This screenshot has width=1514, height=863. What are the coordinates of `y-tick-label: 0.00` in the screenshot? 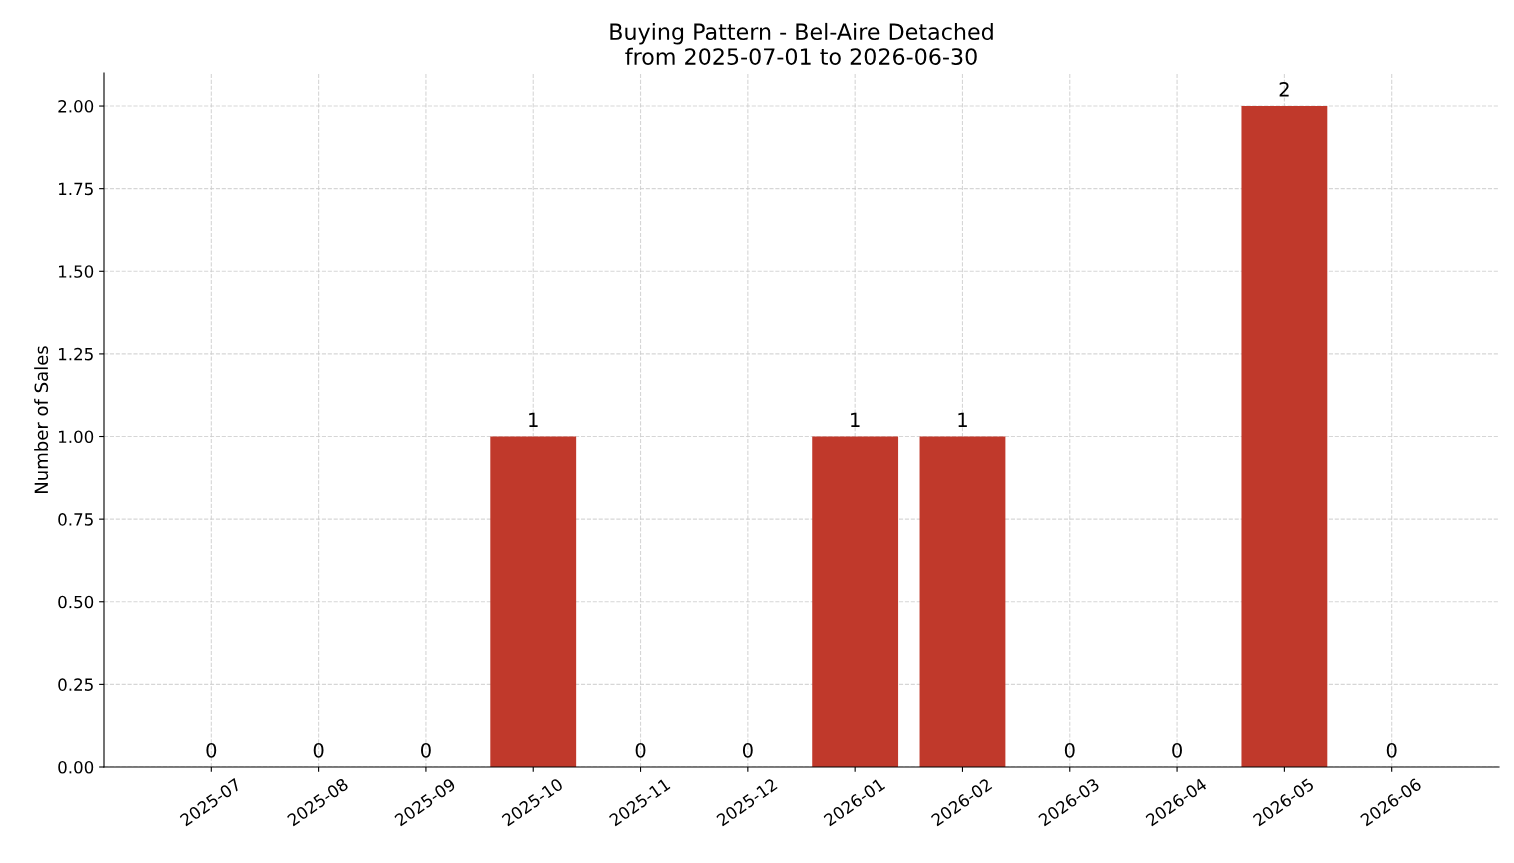 It's located at (76, 767).